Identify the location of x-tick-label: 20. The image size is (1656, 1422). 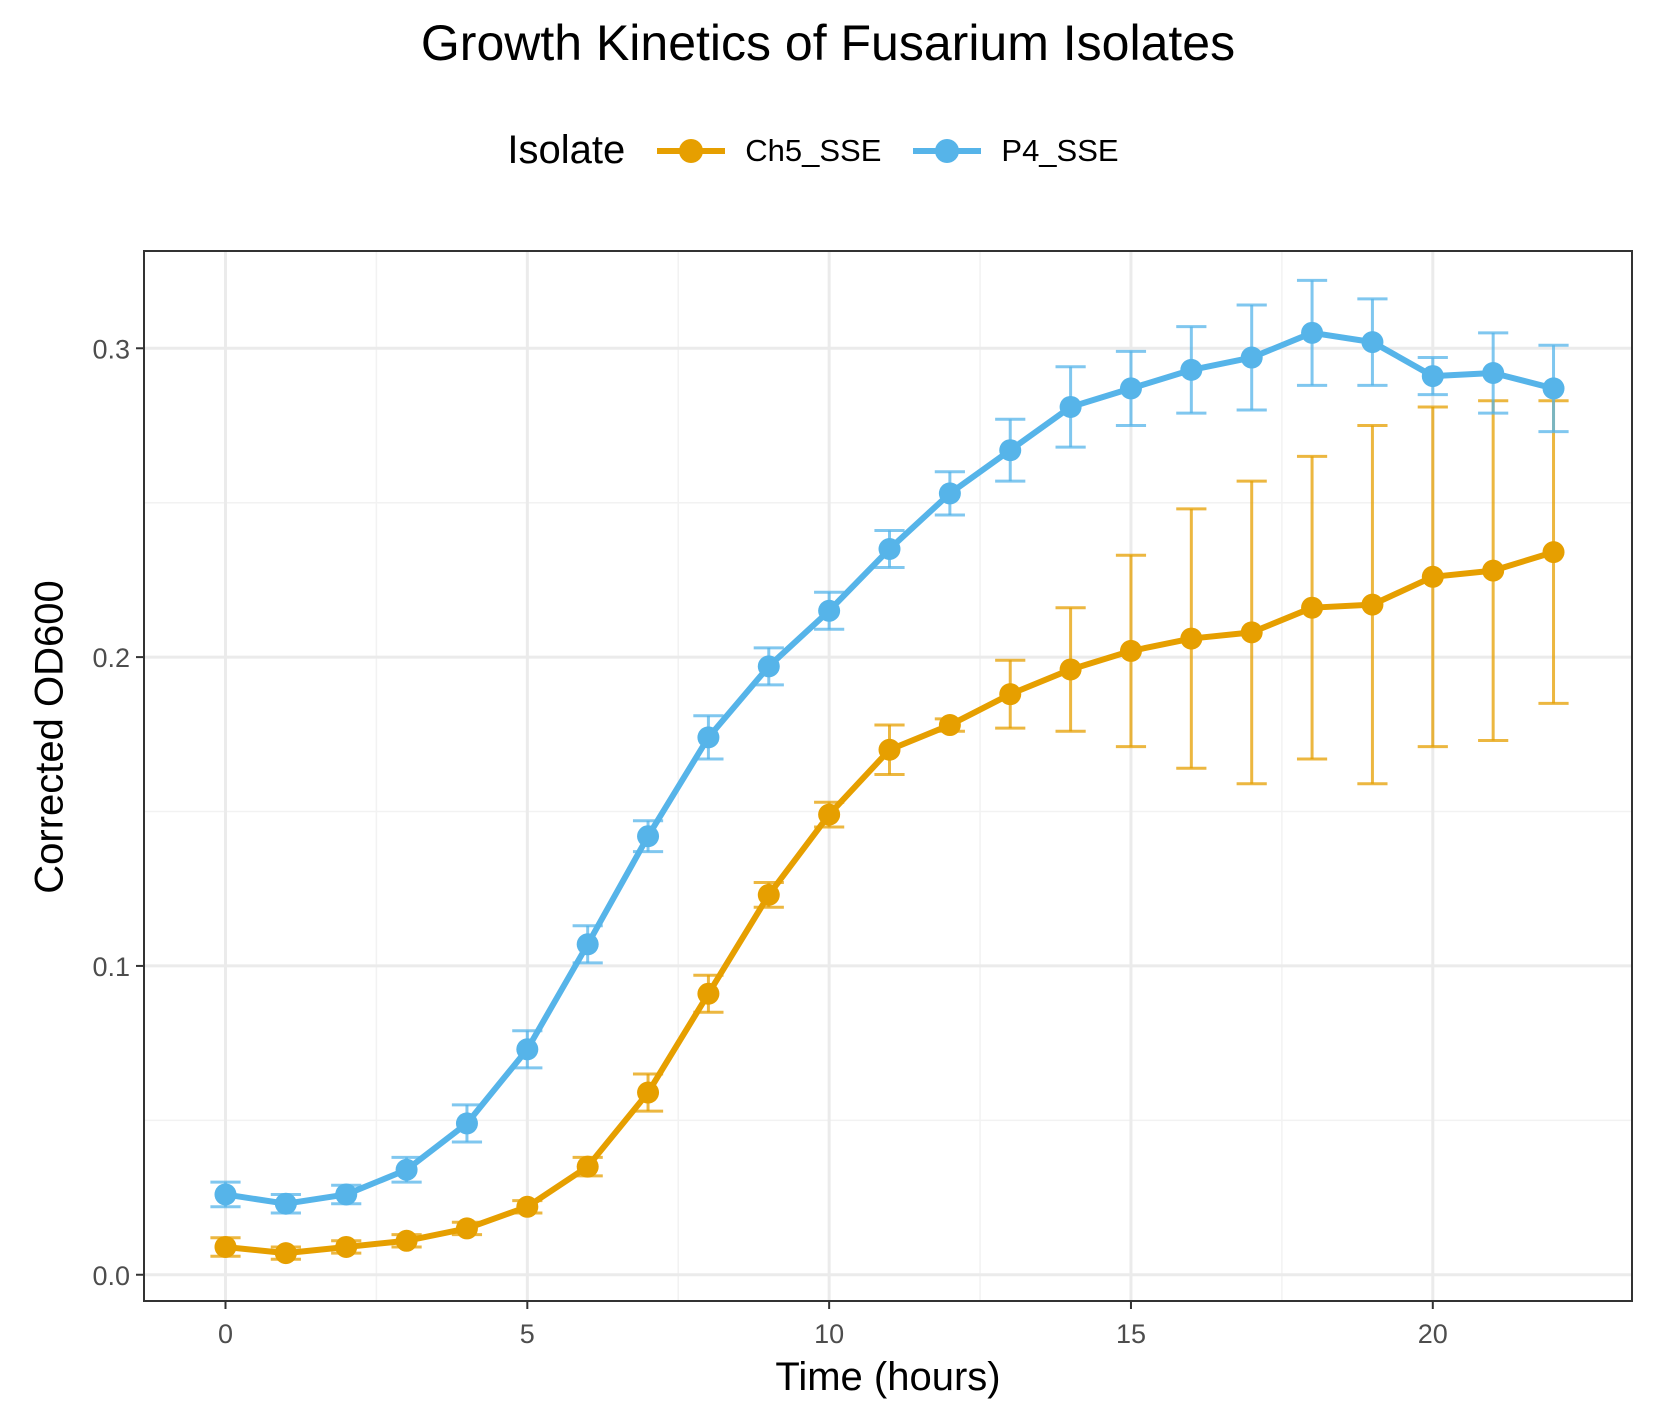
(1433, 1334).